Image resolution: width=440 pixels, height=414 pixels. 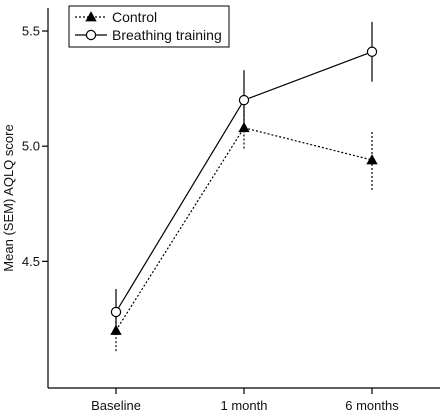 What do you see at coordinates (167, 35) in the screenshot?
I see `legend-label: Breathing training` at bounding box center [167, 35].